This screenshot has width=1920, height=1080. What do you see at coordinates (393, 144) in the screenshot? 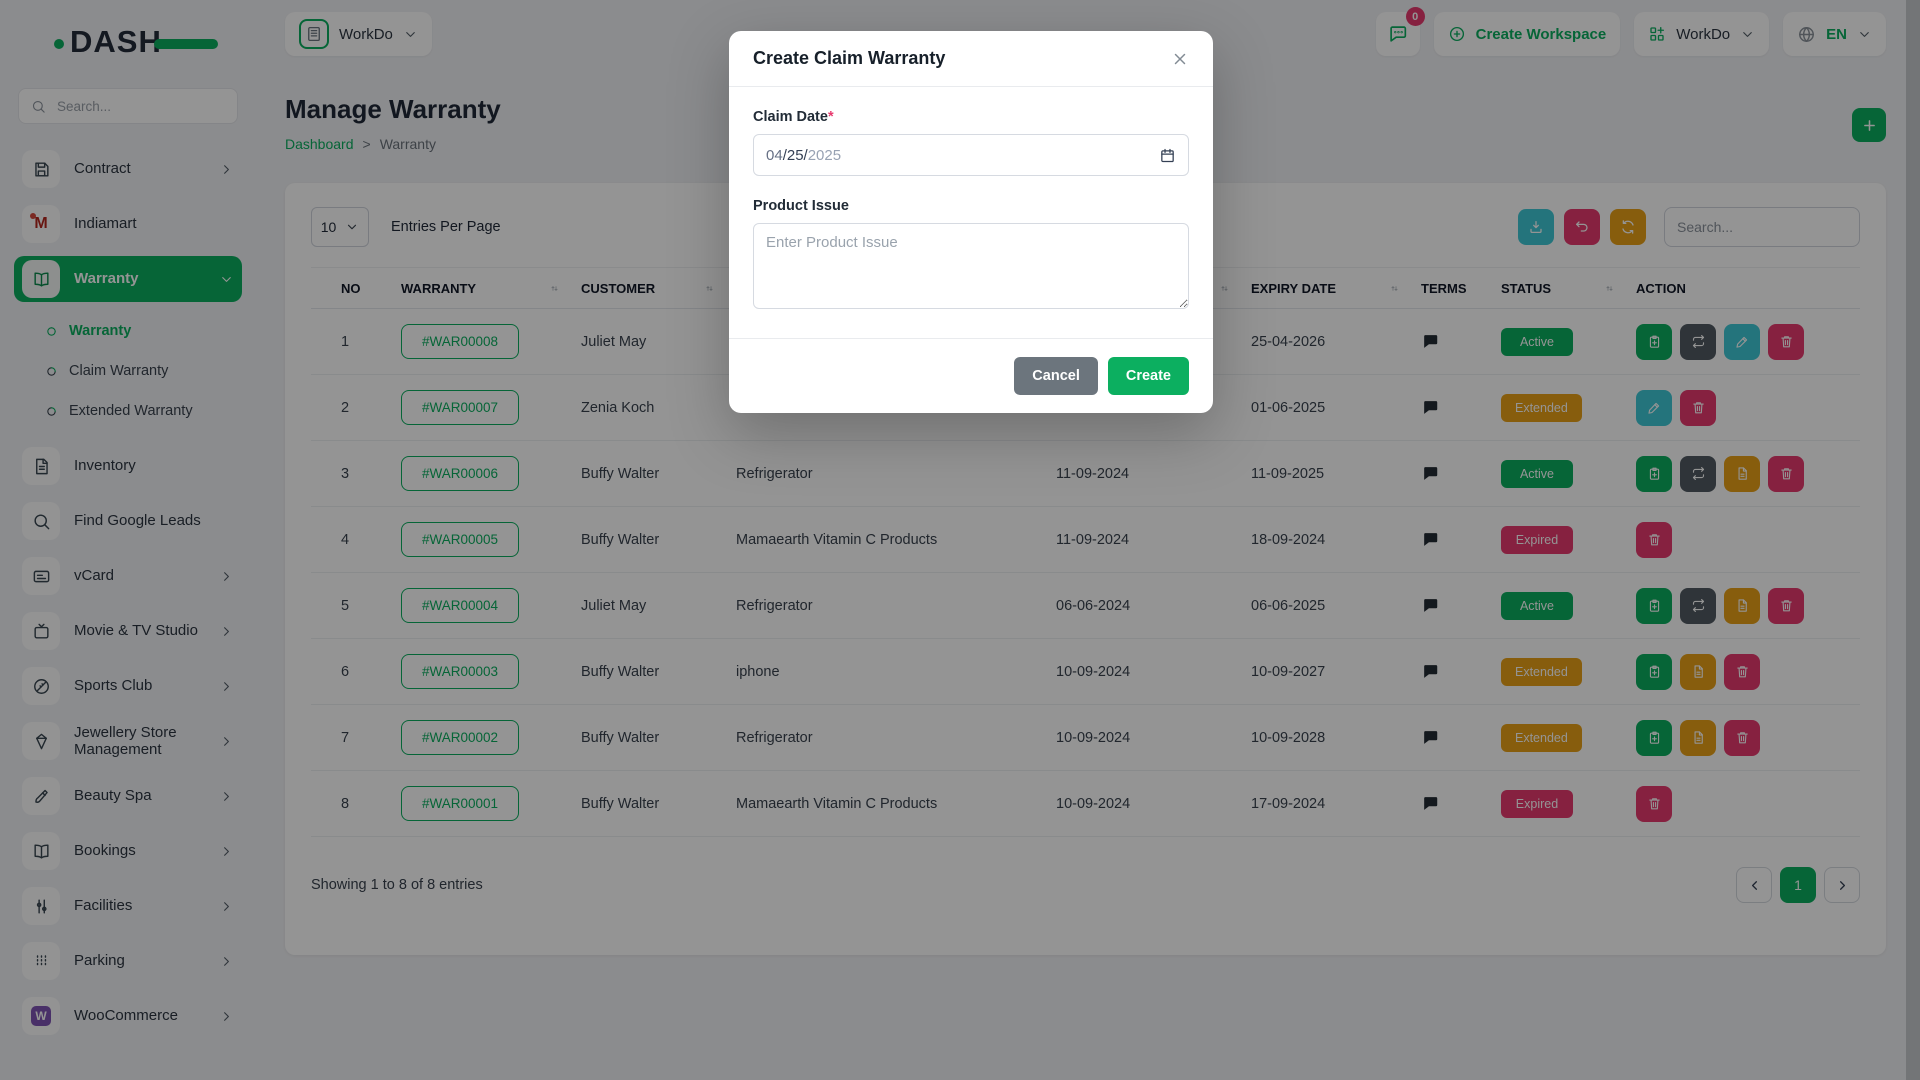
I see `breadcrumb: Dashboard > Warranty` at bounding box center [393, 144].